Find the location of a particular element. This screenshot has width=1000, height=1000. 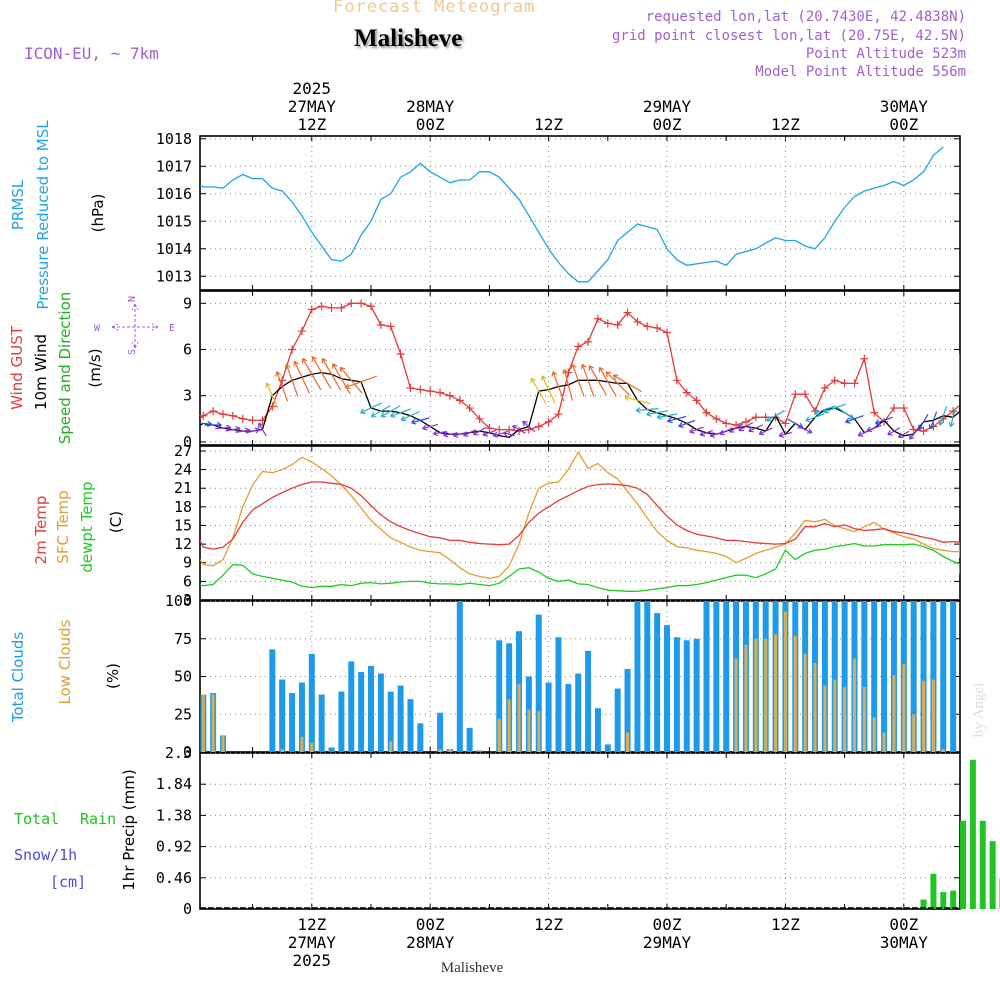

requested-coords: requested lon,lat (20.7430E, 42.4838N) is located at coordinates (805, 17).